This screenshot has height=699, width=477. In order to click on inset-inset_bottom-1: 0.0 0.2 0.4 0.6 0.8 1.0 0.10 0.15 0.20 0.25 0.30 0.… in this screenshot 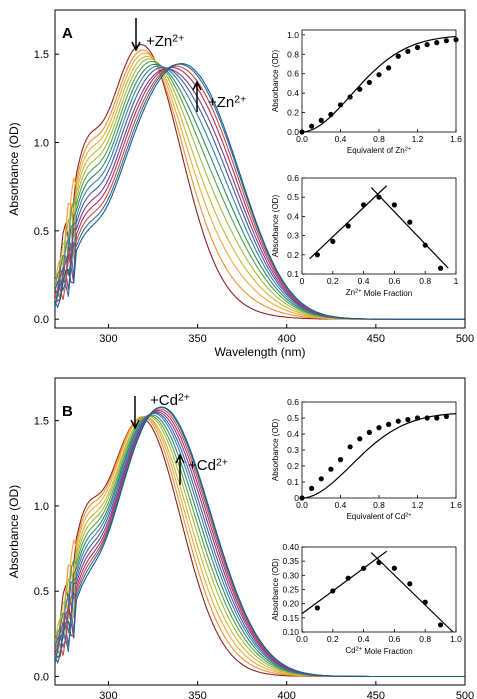, I will do `click(366, 599)`.